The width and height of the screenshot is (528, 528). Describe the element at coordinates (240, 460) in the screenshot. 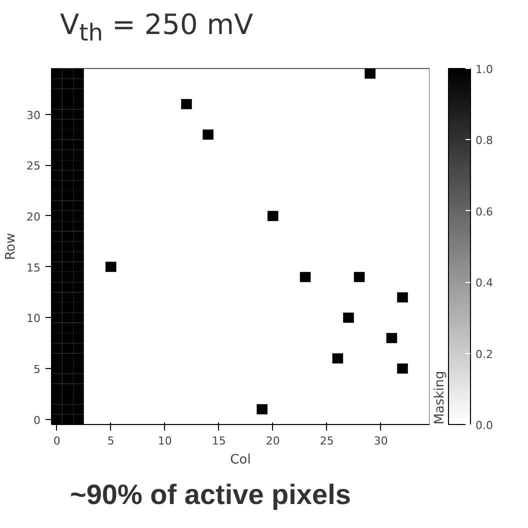

I see `x-axis-title: Col` at that location.